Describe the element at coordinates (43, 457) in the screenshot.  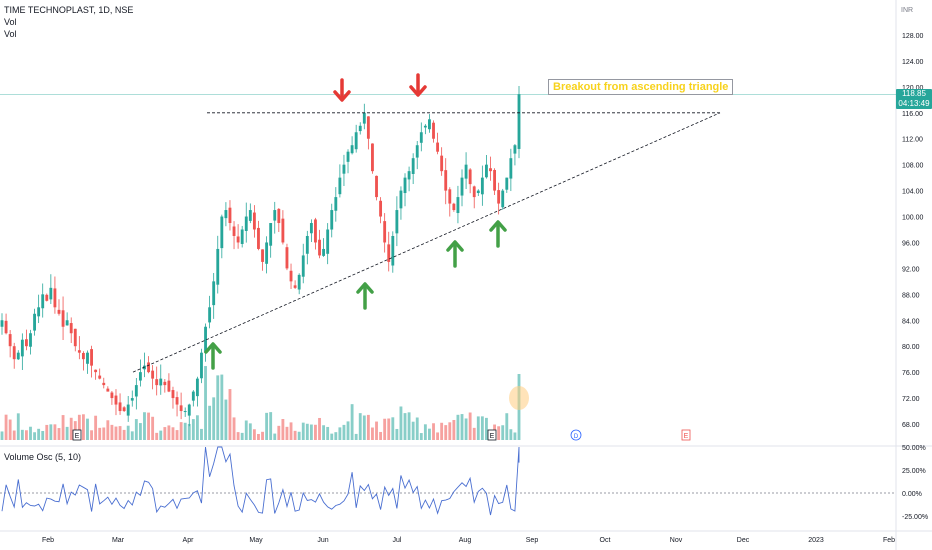
I see `oscillator-legend: Volume Osc (5, 10)` at that location.